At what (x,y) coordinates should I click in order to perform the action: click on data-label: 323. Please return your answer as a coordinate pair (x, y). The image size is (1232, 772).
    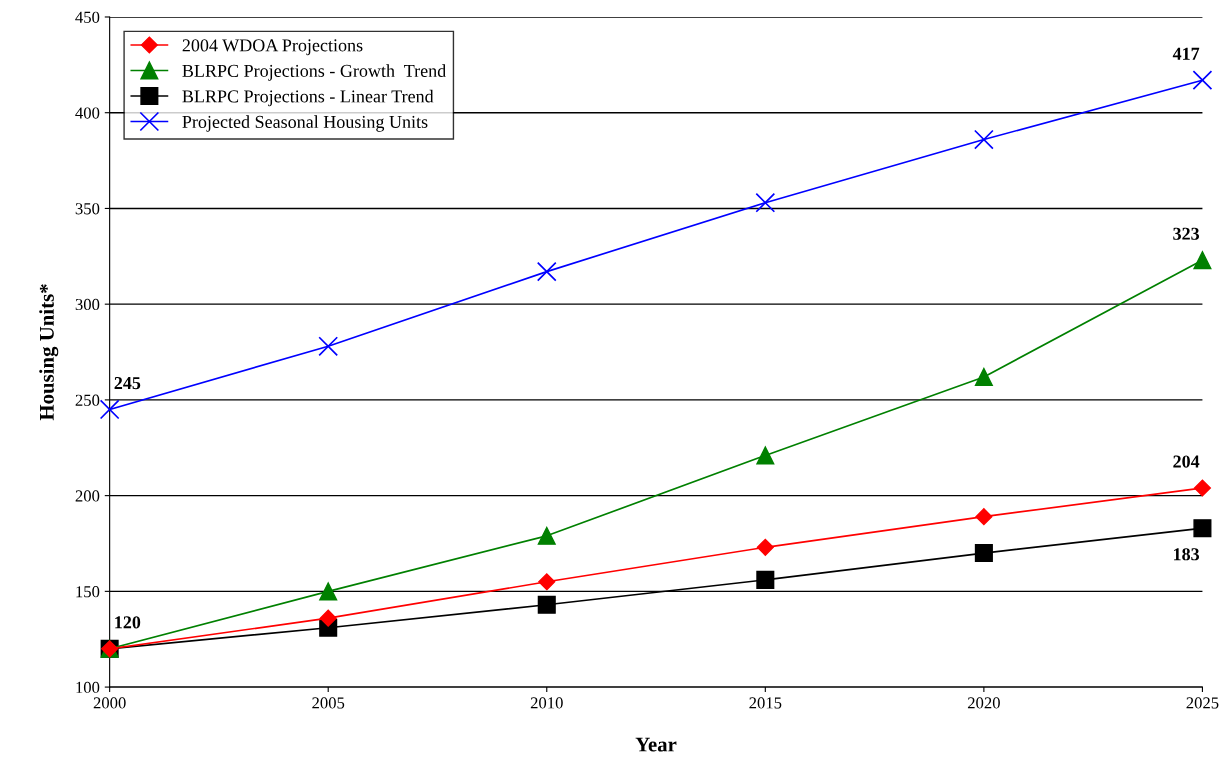
    Looking at the image, I should click on (1186, 233).